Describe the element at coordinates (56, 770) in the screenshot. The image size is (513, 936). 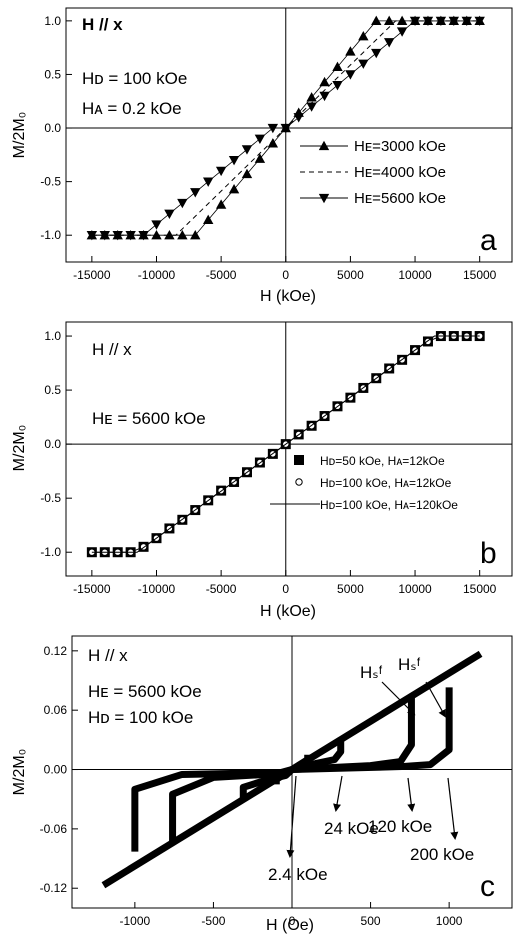
I see `panel-c-ytick-label: 0.00` at that location.